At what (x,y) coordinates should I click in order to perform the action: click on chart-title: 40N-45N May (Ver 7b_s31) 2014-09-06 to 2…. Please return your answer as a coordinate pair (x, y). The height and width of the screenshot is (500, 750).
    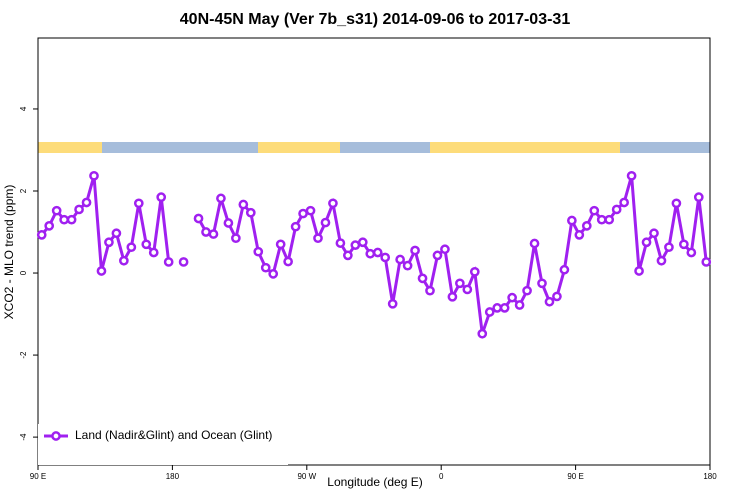
    Looking at the image, I should click on (375, 19).